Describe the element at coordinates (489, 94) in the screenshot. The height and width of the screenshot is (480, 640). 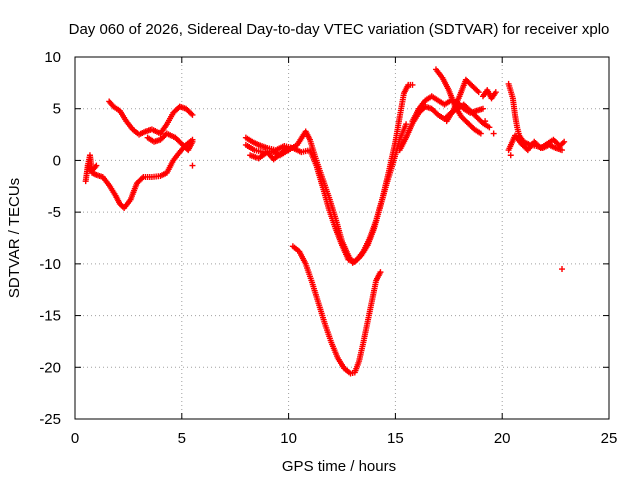
I see `series-track-m` at that location.